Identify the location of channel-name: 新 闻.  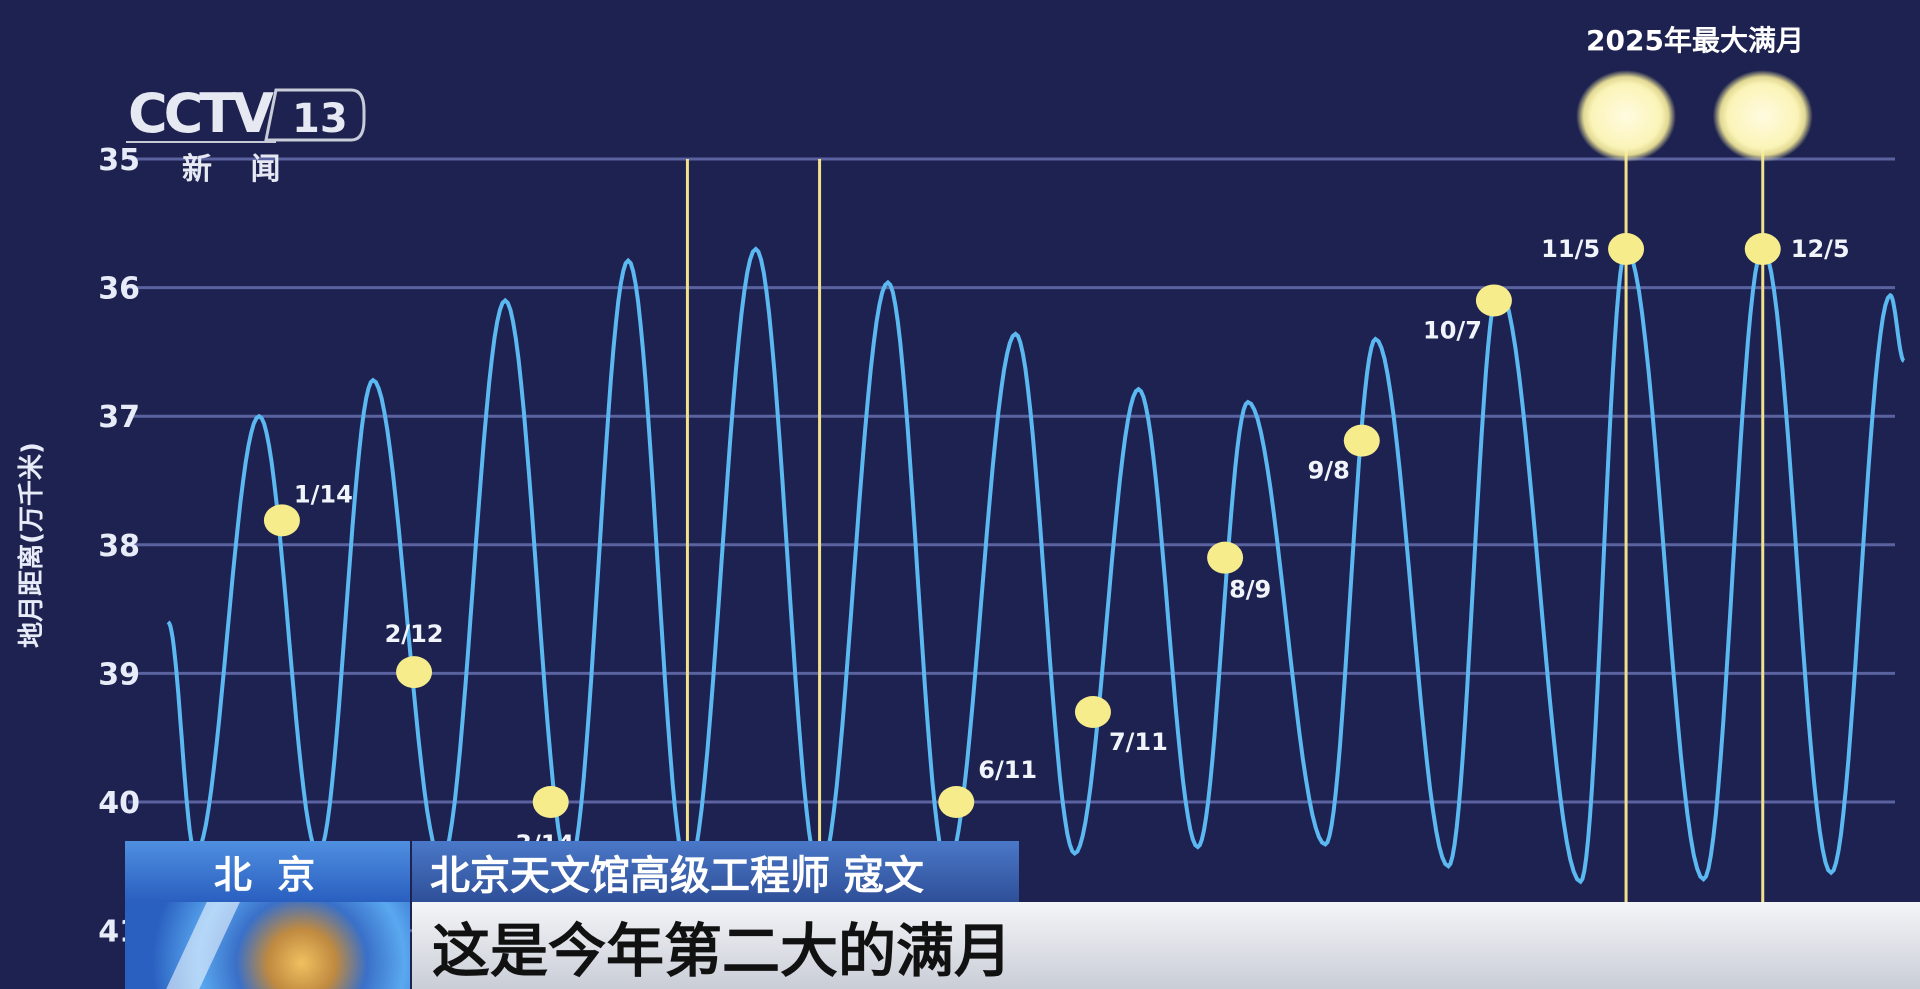
(238, 169).